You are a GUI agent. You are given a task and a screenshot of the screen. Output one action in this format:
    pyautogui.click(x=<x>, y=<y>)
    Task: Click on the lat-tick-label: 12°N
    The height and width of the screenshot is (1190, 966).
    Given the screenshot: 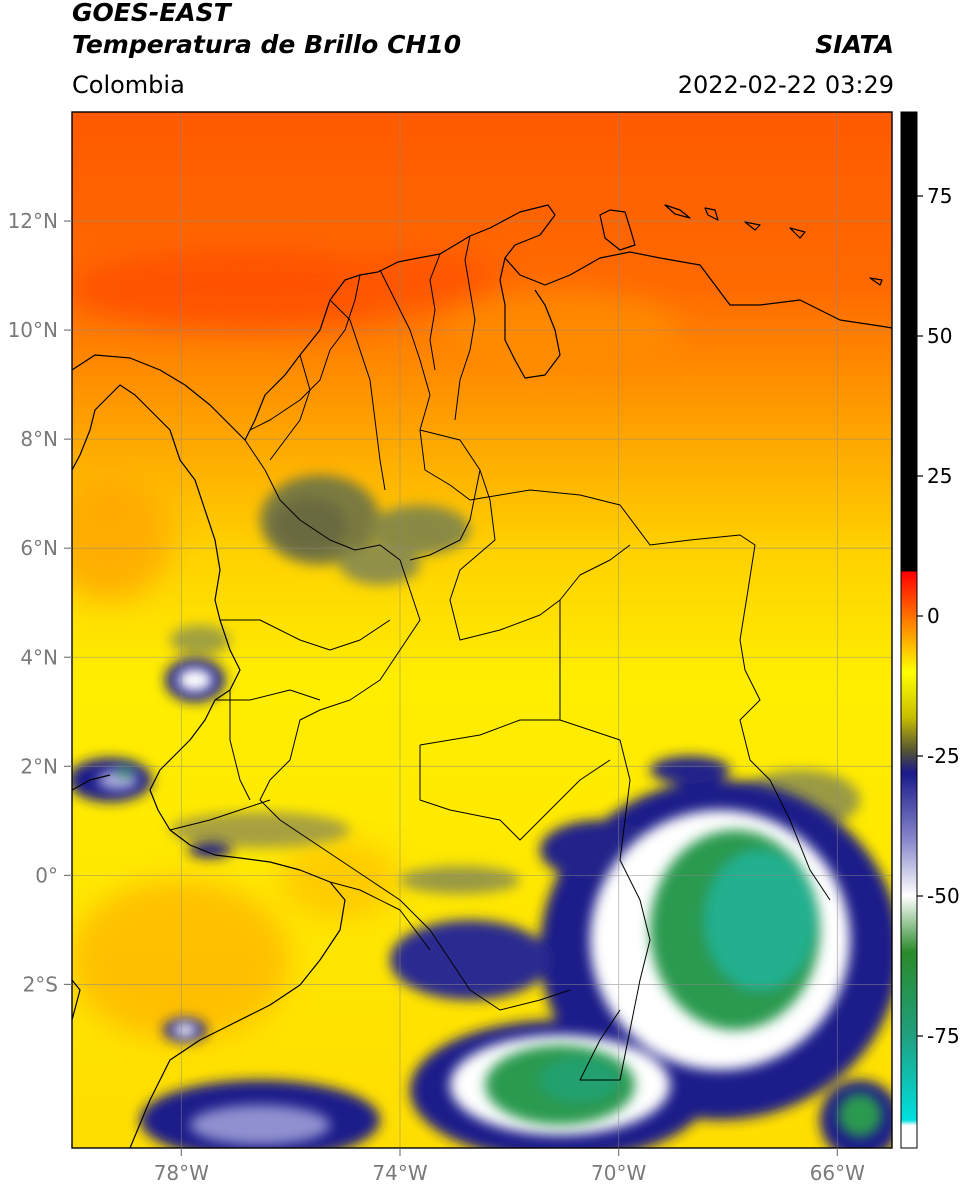 What is the action you would take?
    pyautogui.click(x=33, y=221)
    